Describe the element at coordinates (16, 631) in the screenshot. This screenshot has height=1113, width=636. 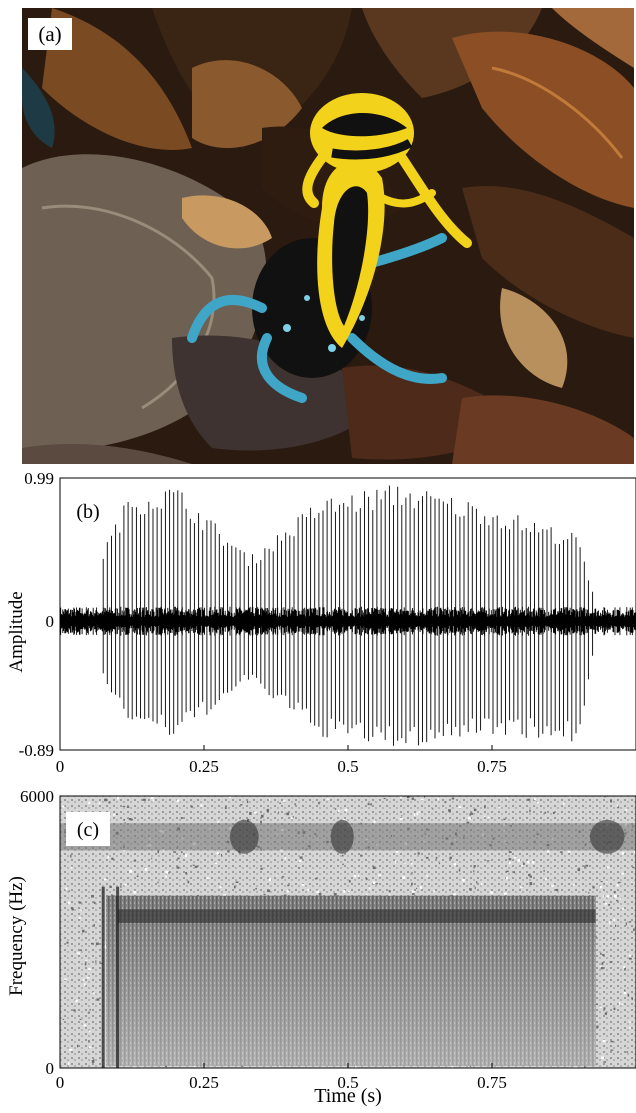
I see `waveform-y-axis-label: Amplitude` at that location.